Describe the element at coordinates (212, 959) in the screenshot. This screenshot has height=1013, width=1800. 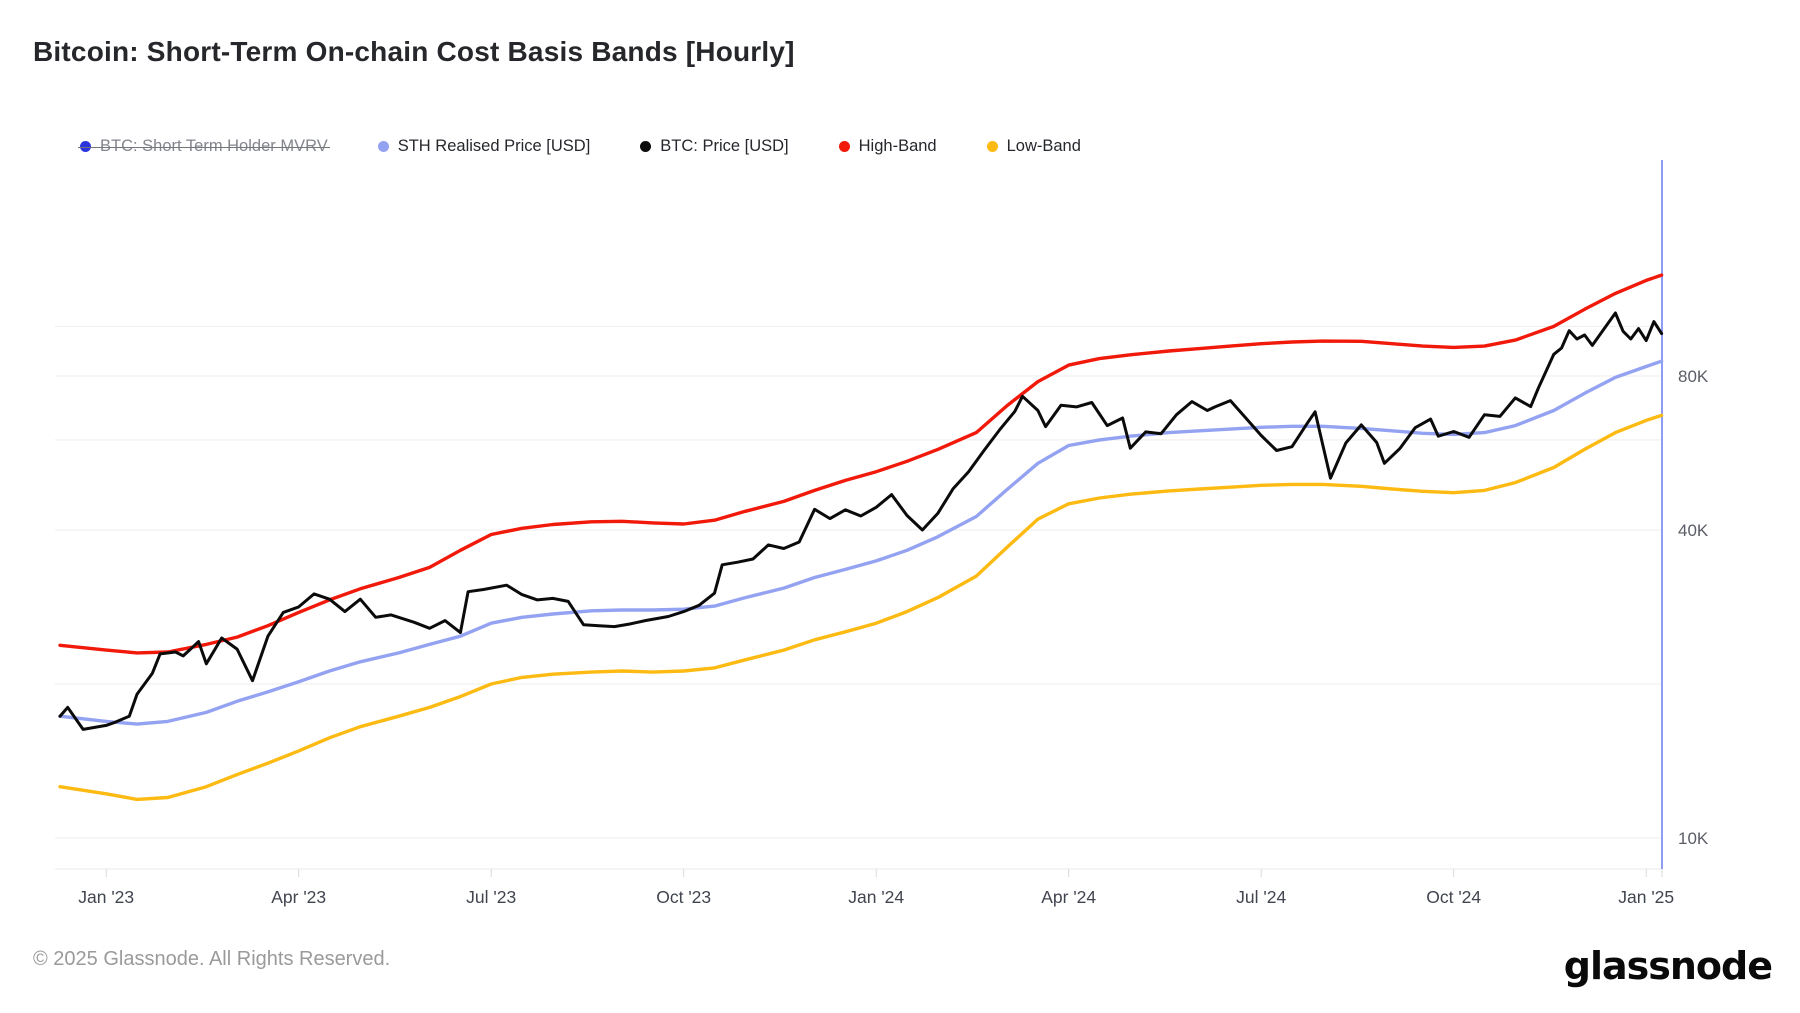
I see `copyright-text: © 2025 Glassnode. All Rights Reserved.` at that location.